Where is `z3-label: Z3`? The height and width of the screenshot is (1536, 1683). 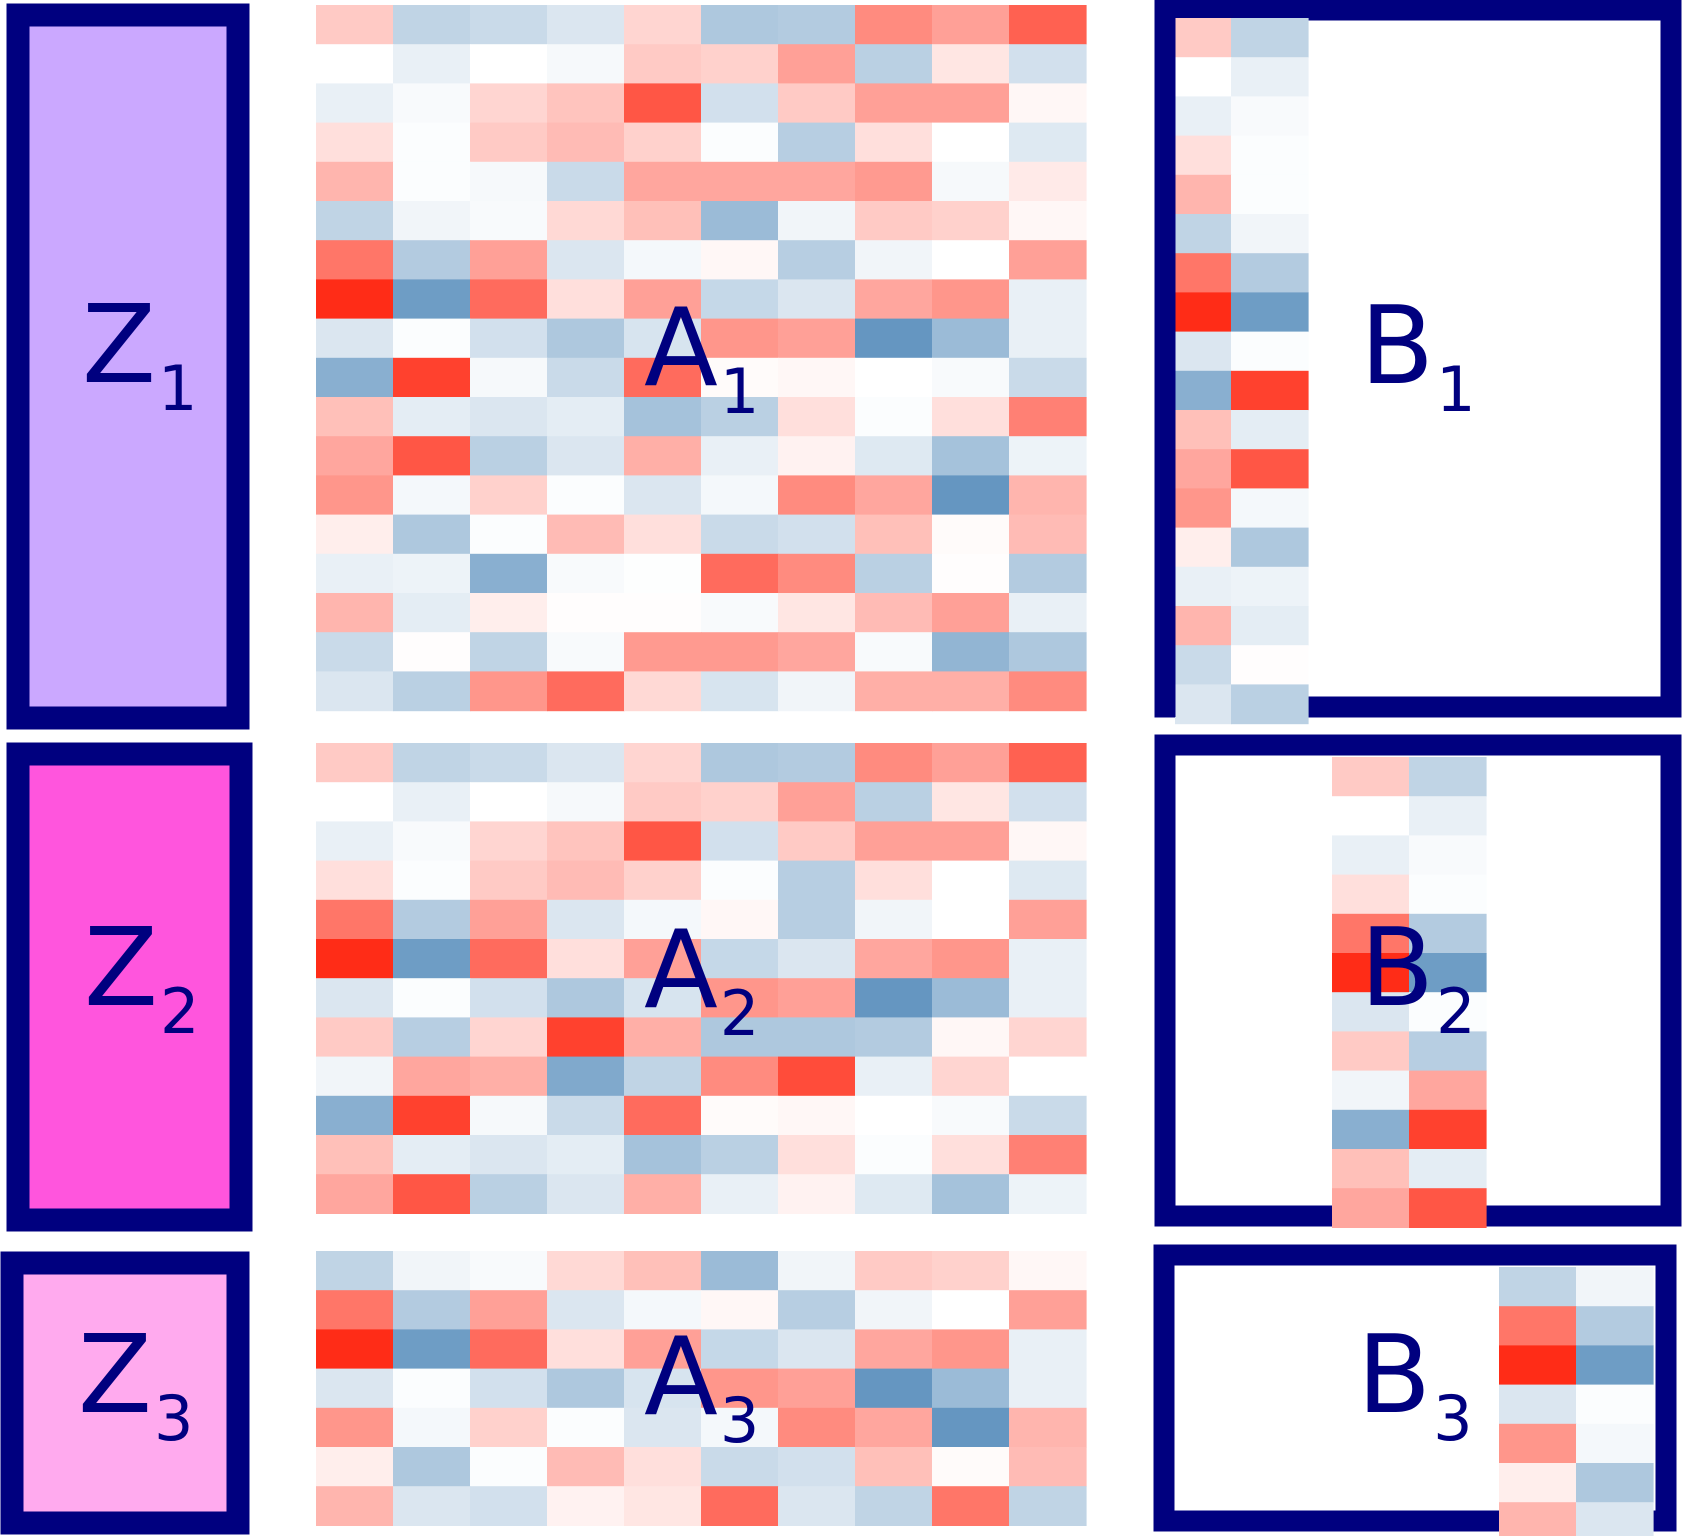
z3-label: Z3 is located at coordinates (135, 1384).